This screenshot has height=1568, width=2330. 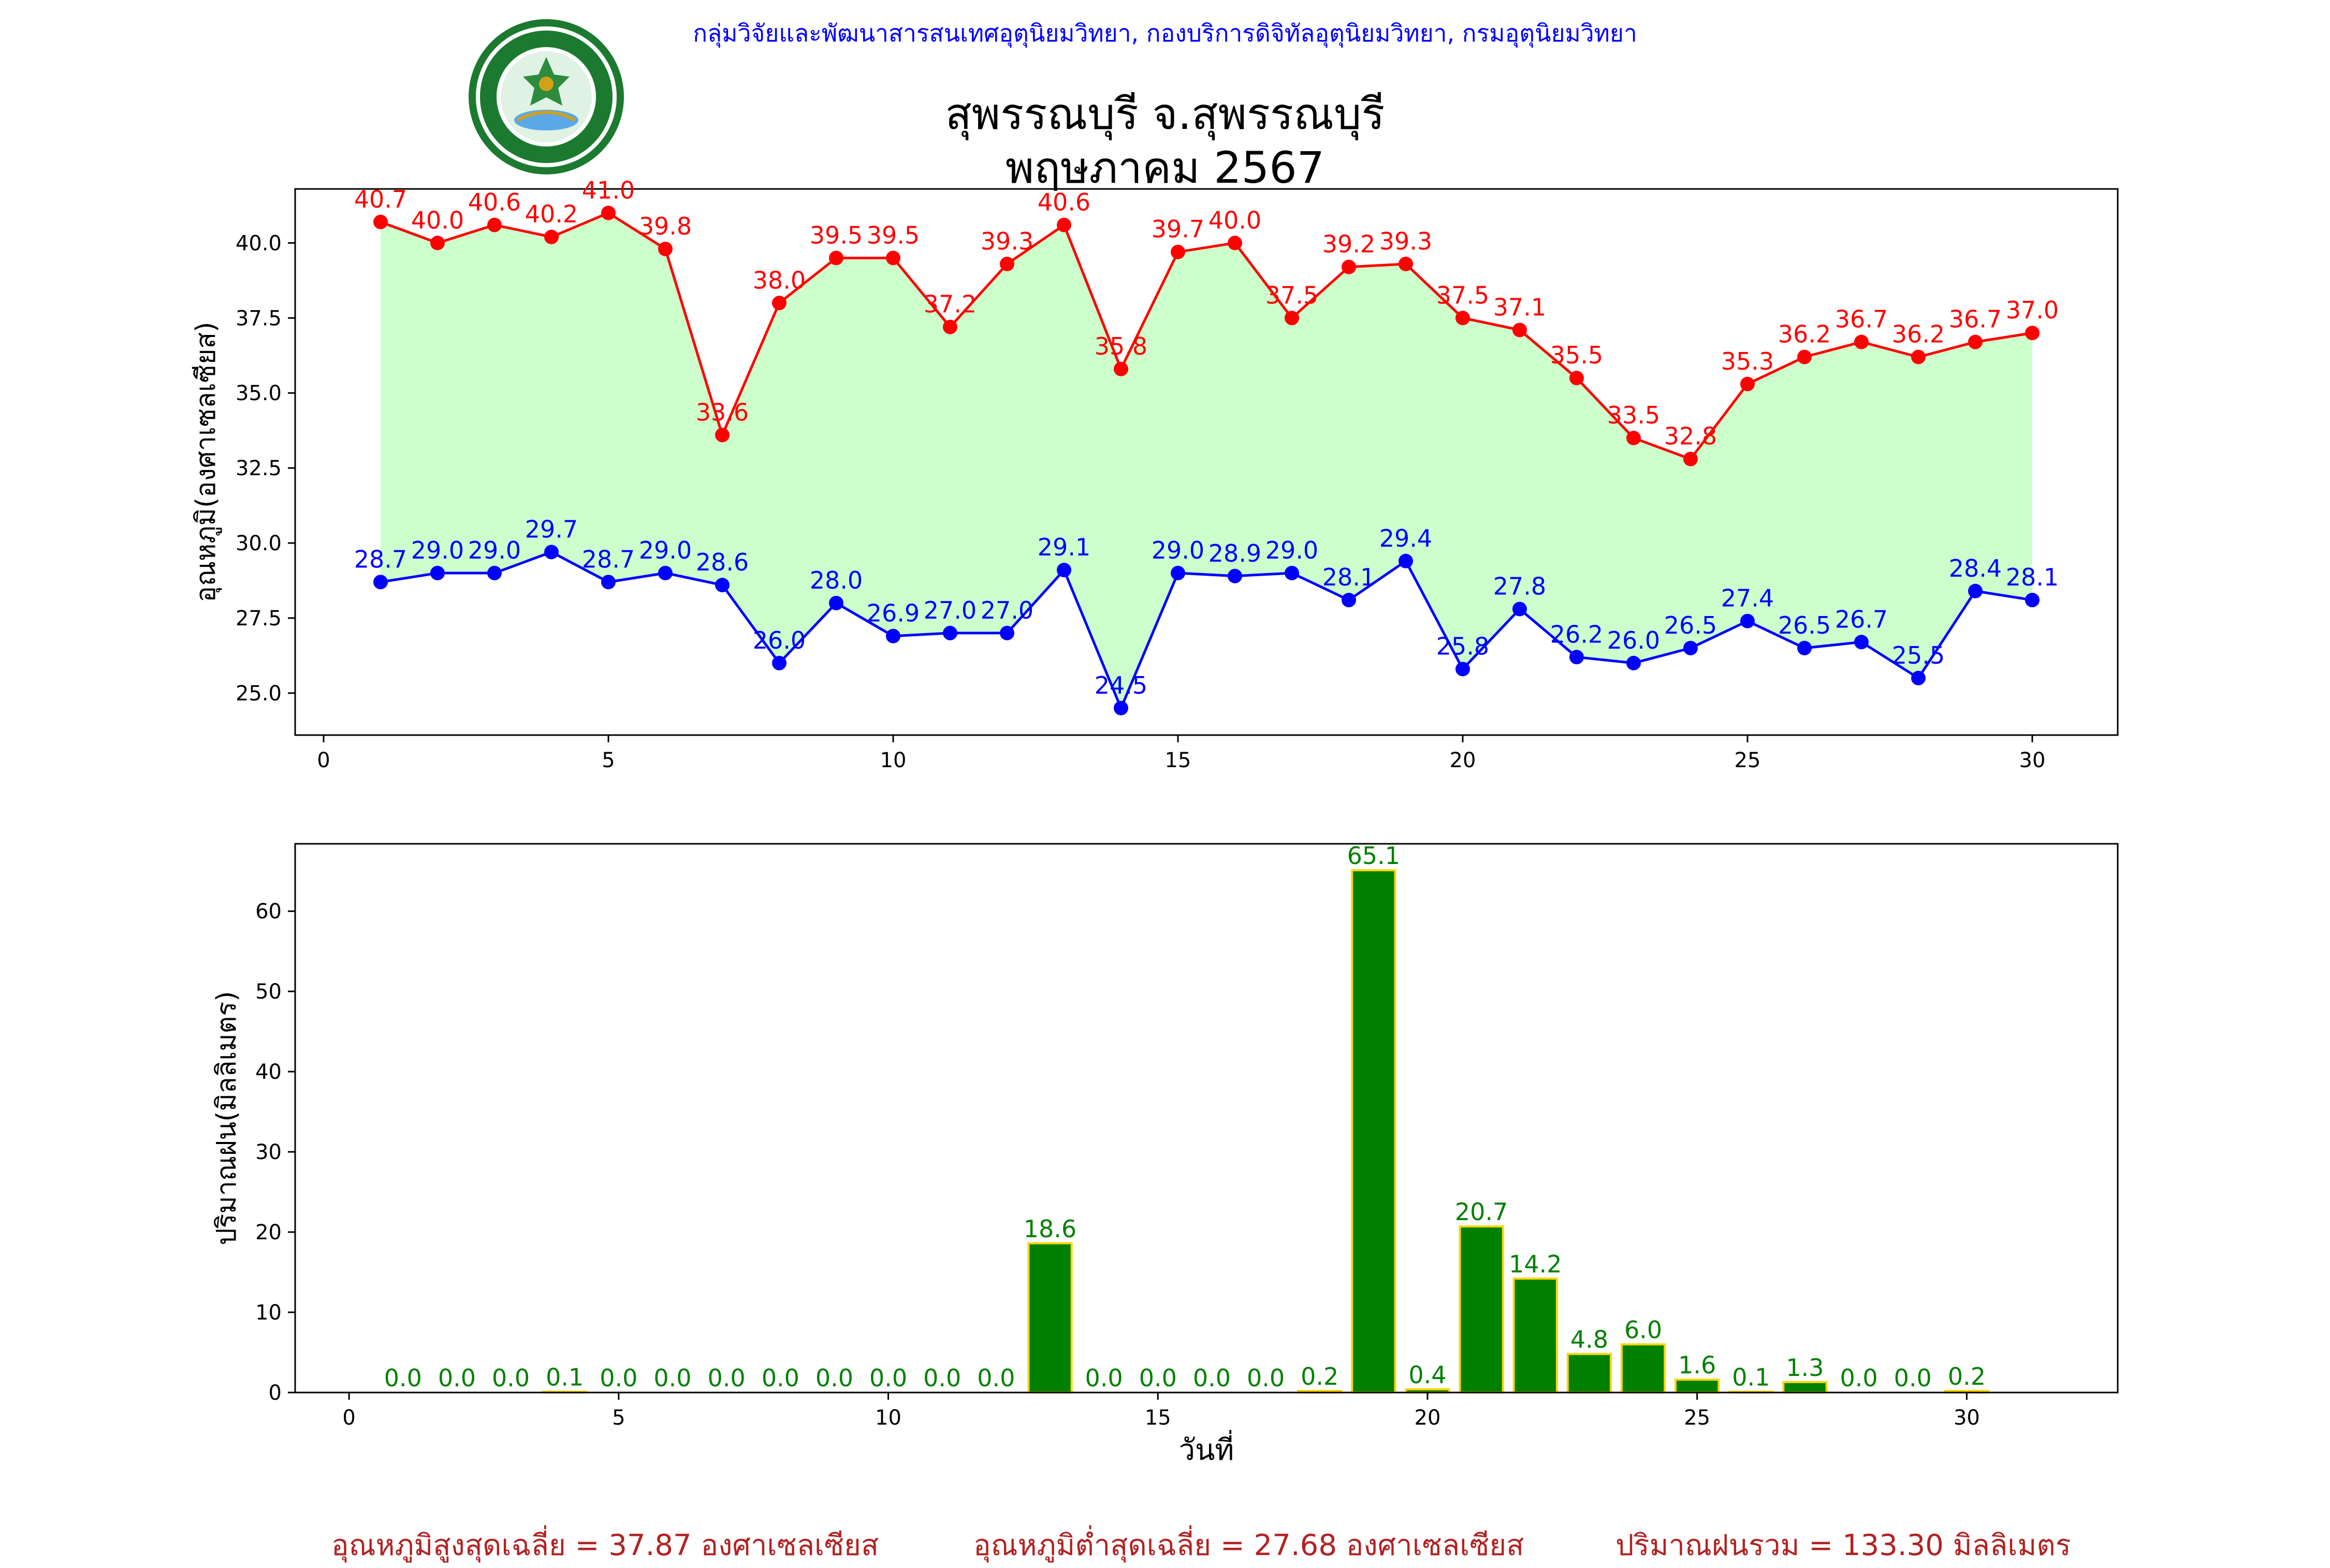 What do you see at coordinates (608, 559) in the screenshot?
I see `min-temperature-label: 28.7` at bounding box center [608, 559].